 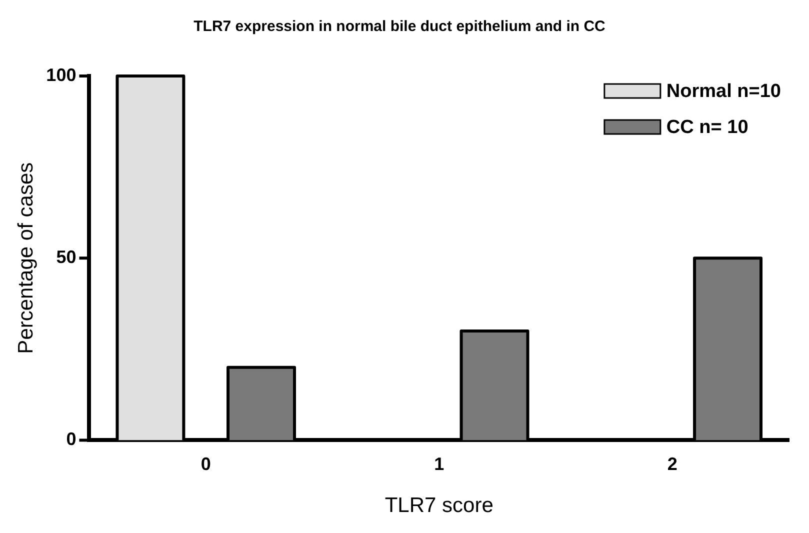 I want to click on x-tick-label: 2, so click(x=672, y=464).